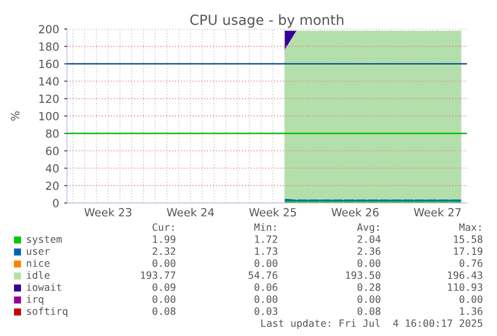 The height and width of the screenshot is (336, 497). What do you see at coordinates (164, 287) in the screenshot?
I see `text: 0.09` at bounding box center [164, 287].